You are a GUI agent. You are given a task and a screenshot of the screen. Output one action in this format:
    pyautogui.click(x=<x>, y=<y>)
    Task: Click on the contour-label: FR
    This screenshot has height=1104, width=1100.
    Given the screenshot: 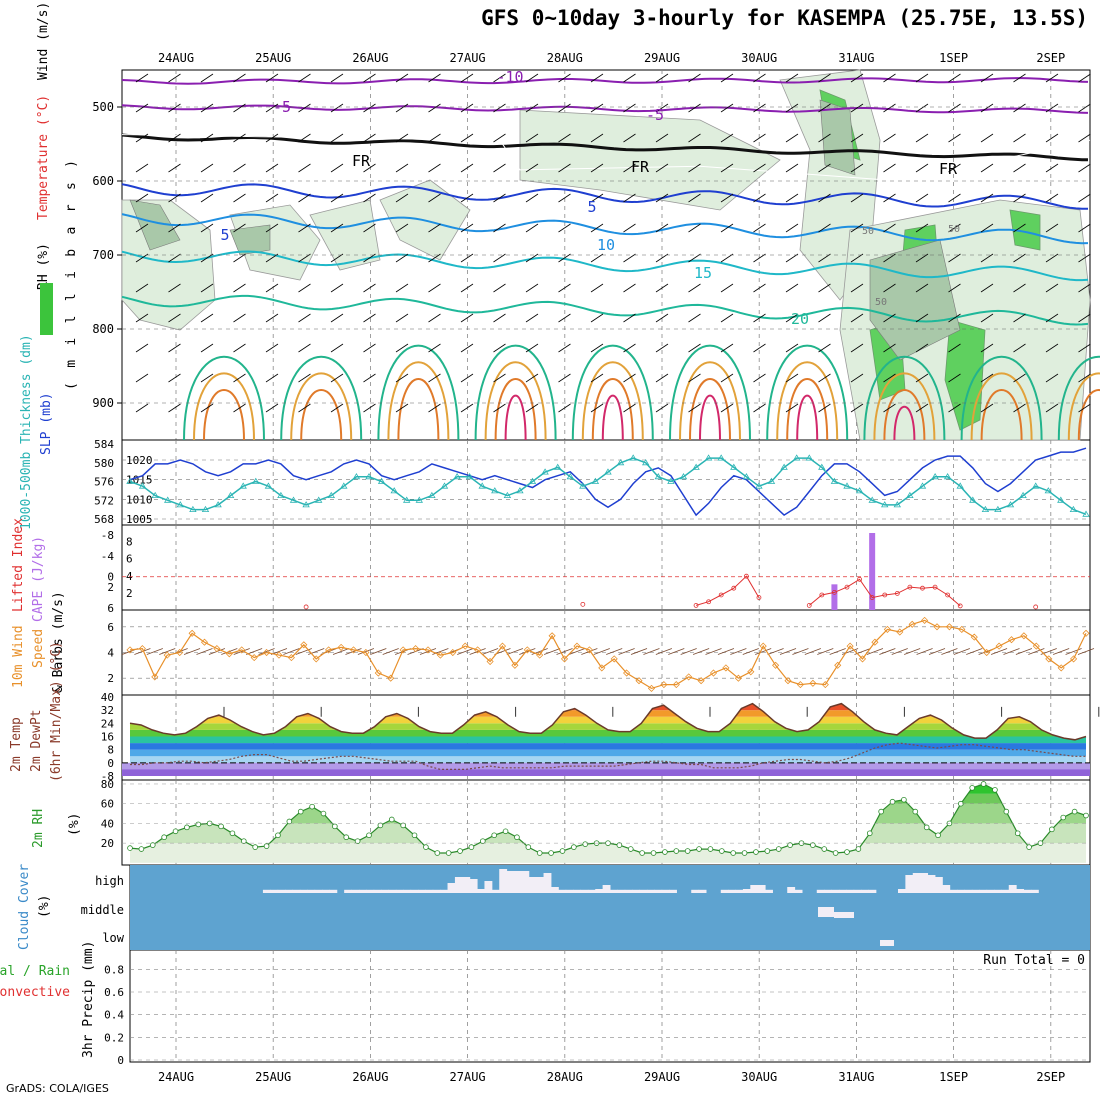 What is the action you would take?
    pyautogui.click(x=640, y=167)
    